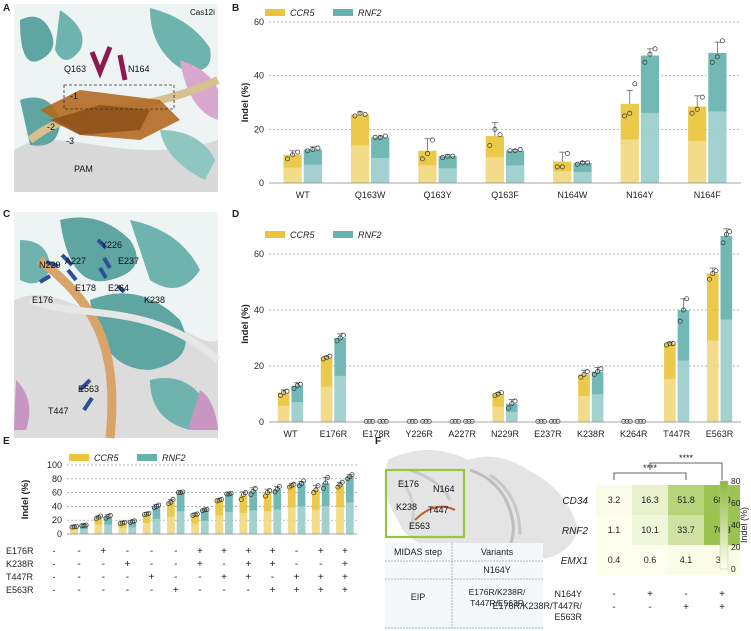 This screenshot has width=751, height=631. I want to click on y-tick-label: 40, so click(259, 76).